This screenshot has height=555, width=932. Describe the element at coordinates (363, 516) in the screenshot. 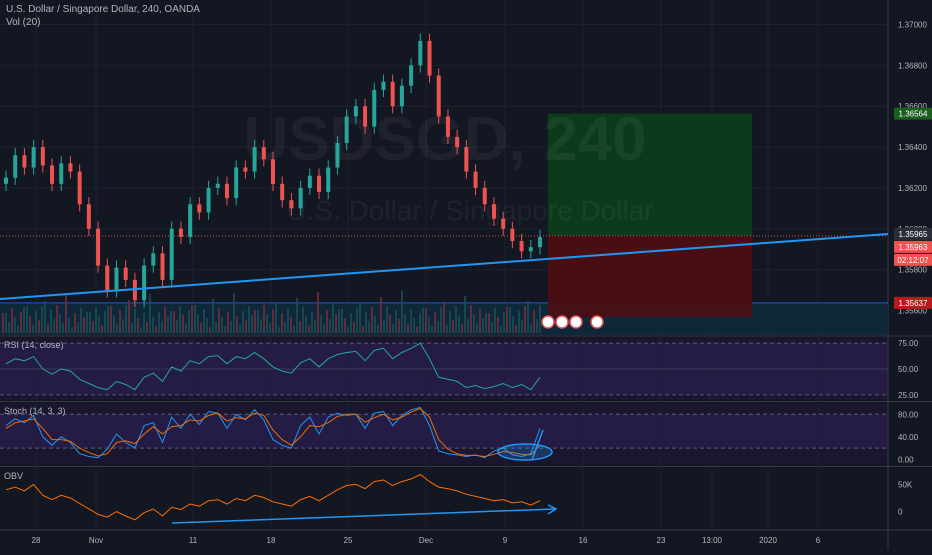

I see `obv-trendline` at that location.